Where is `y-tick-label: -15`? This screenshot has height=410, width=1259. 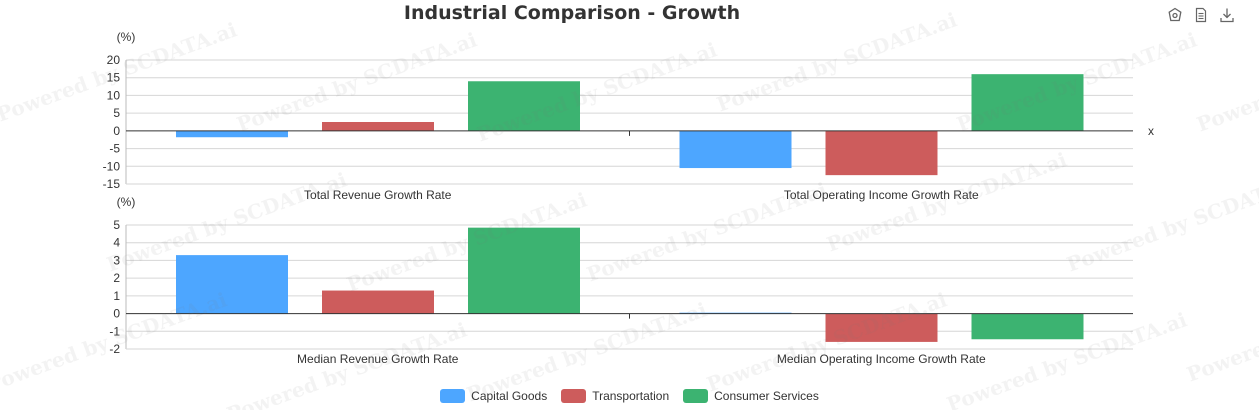 y-tick-label: -15 is located at coordinates (112, 184).